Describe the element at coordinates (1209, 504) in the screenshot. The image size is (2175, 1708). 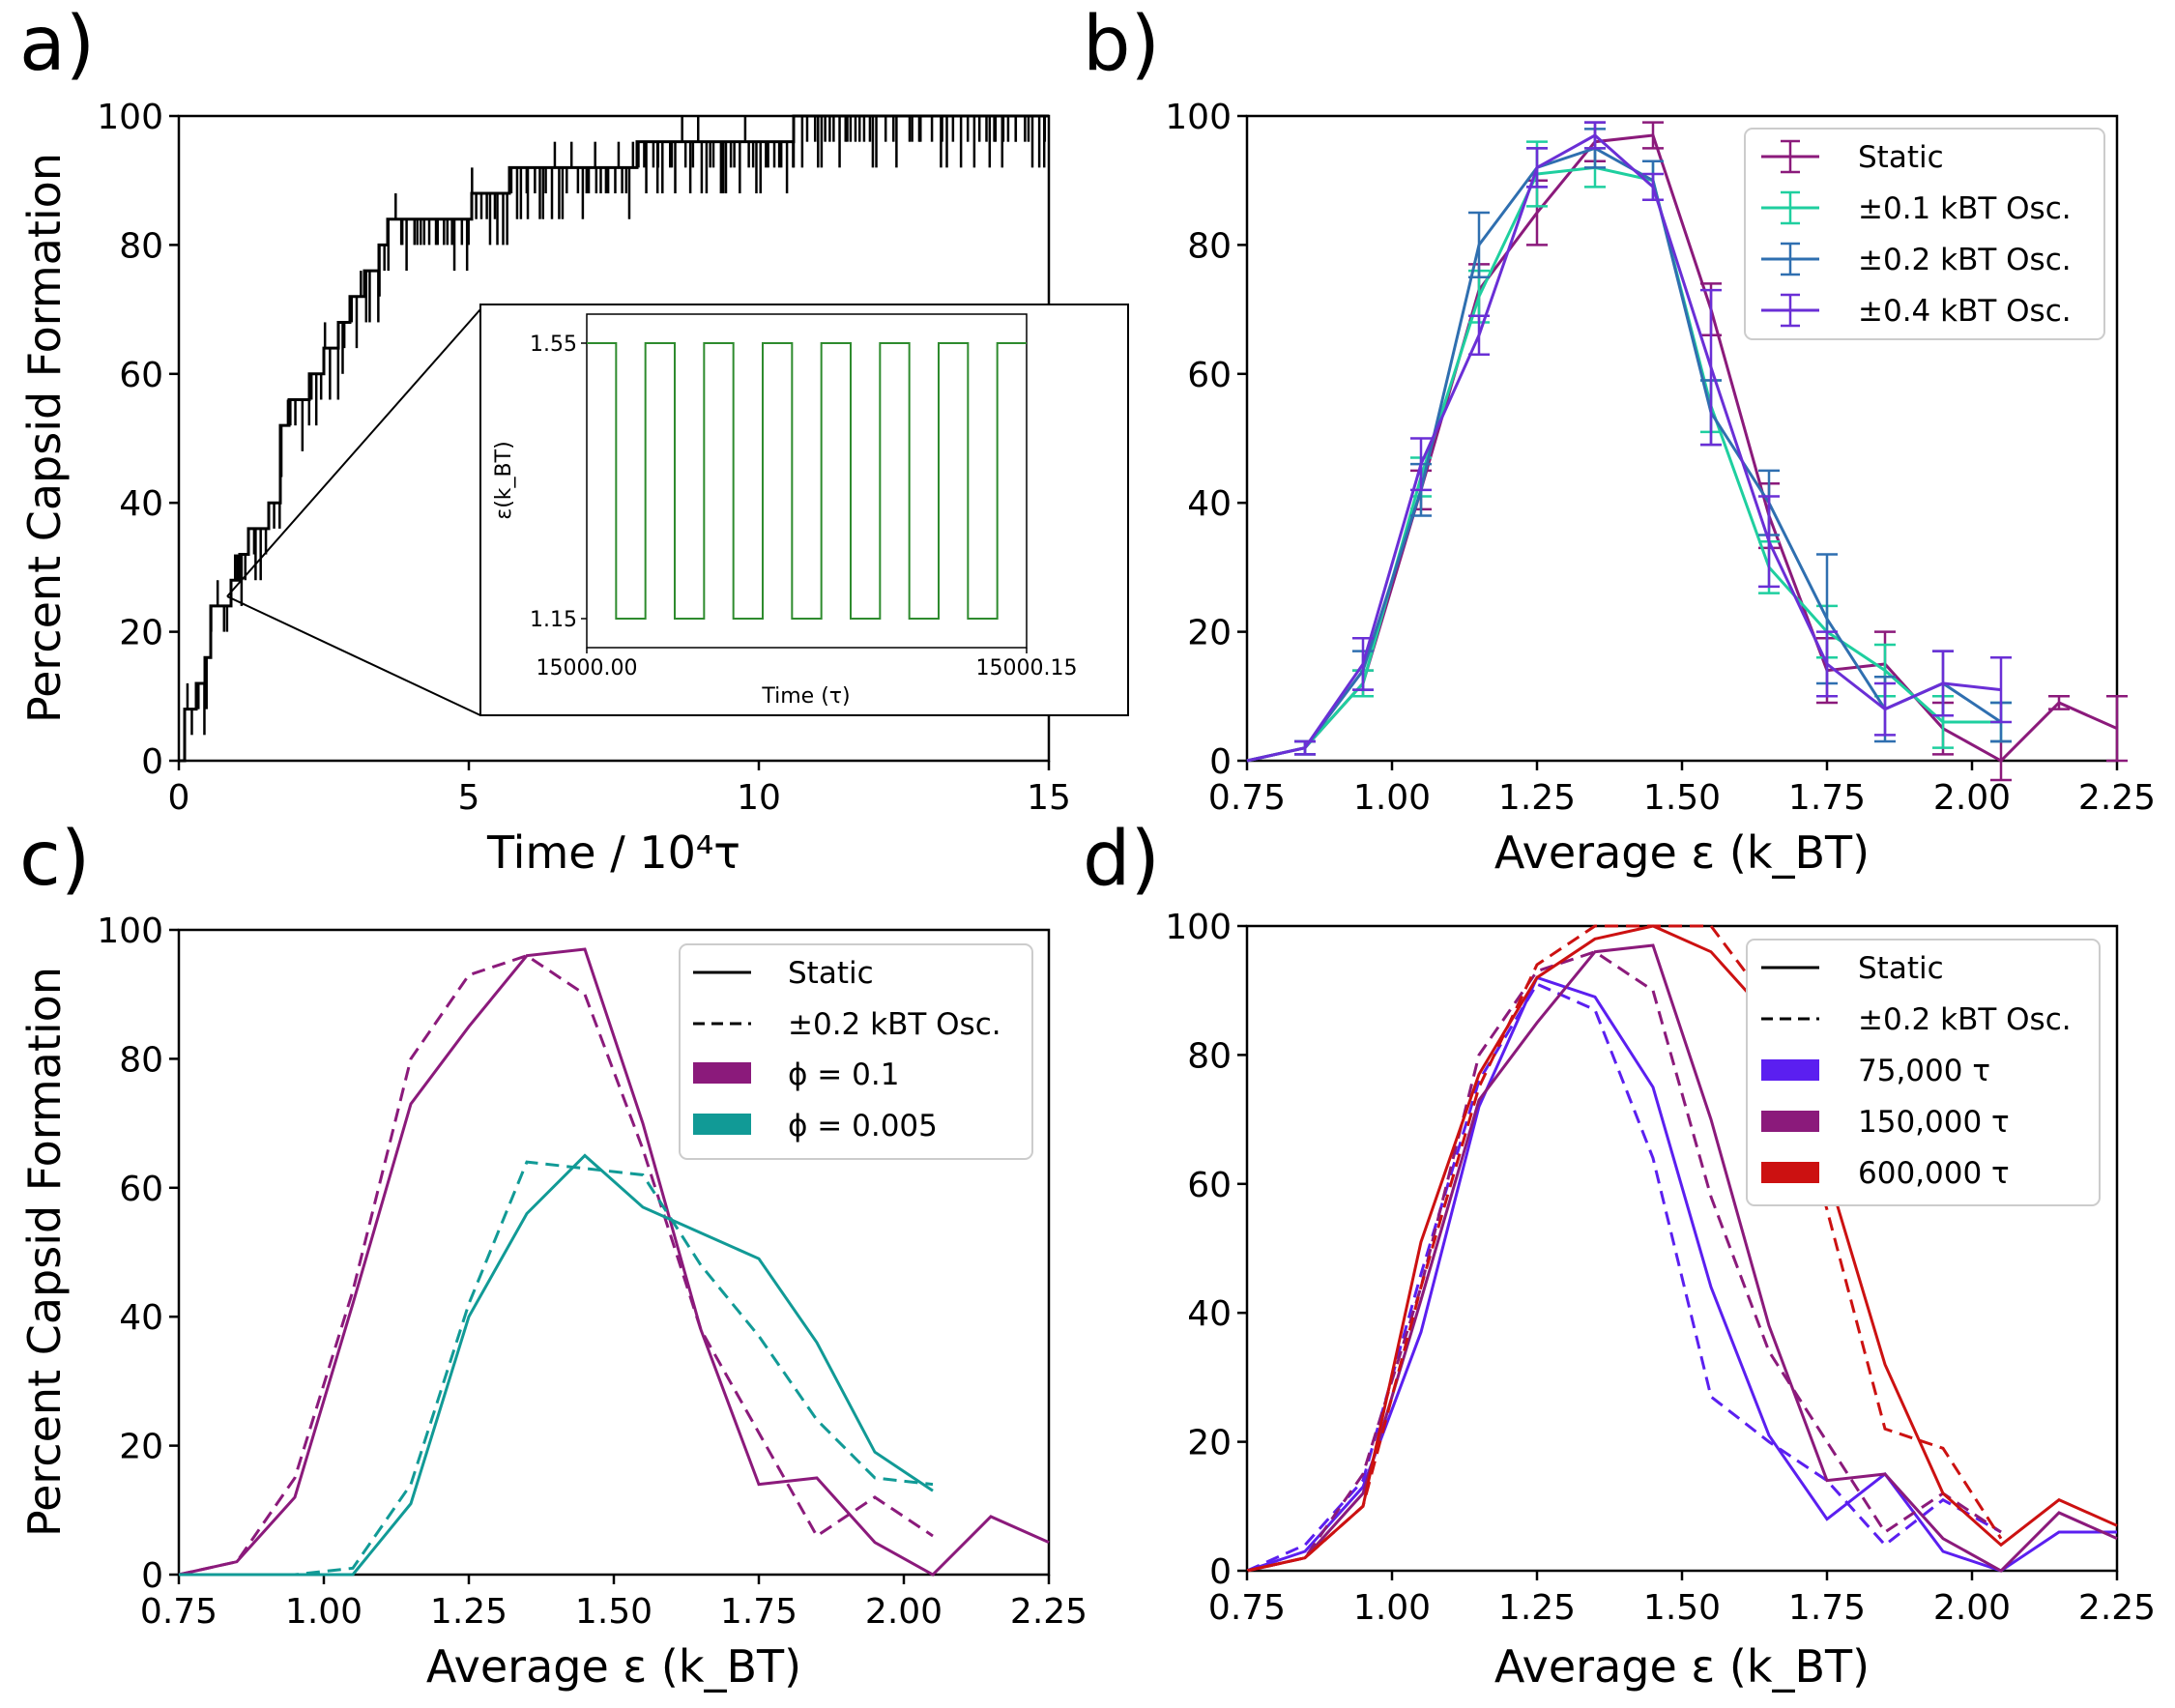
I see `panel-b-1-y-tick-label: 40` at that location.